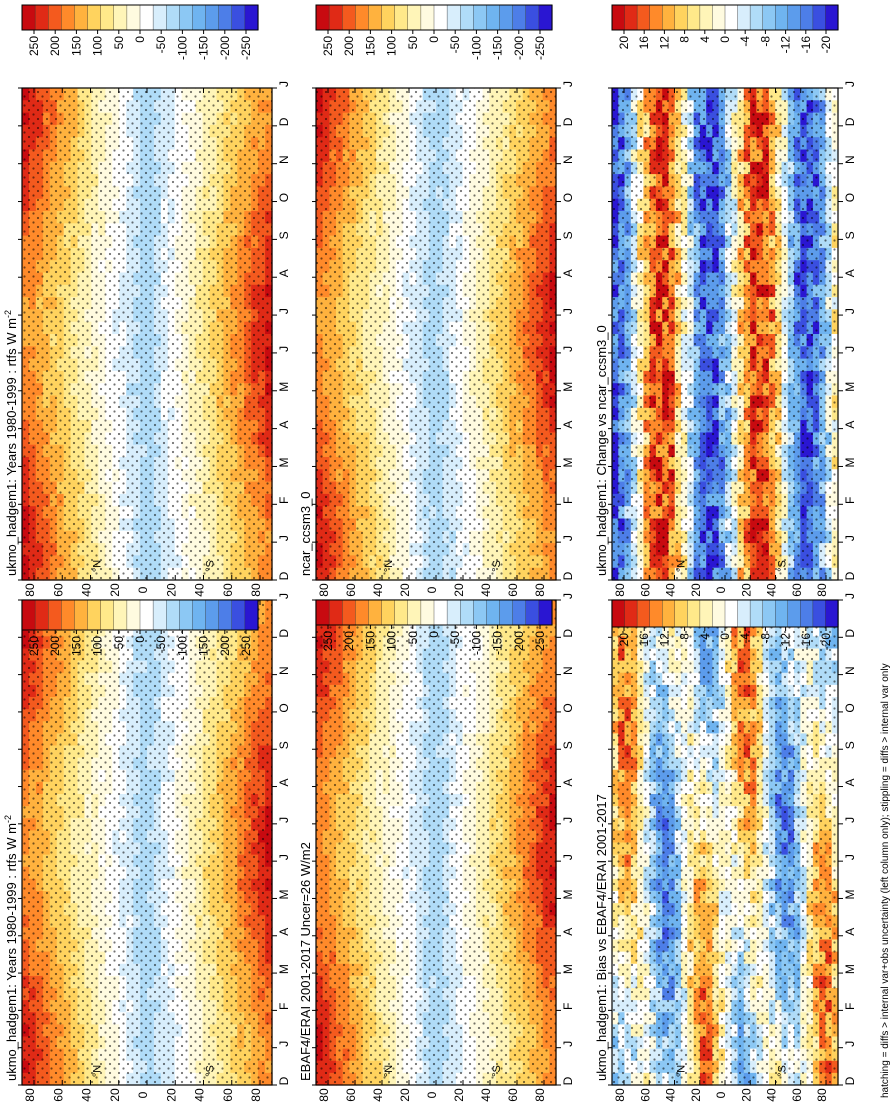  What do you see at coordinates (140, 32) in the screenshot?
I see `colorbar-p2: 250 200 150 100 50 0 -50 -100 -150 -200 -250` at bounding box center [140, 32].